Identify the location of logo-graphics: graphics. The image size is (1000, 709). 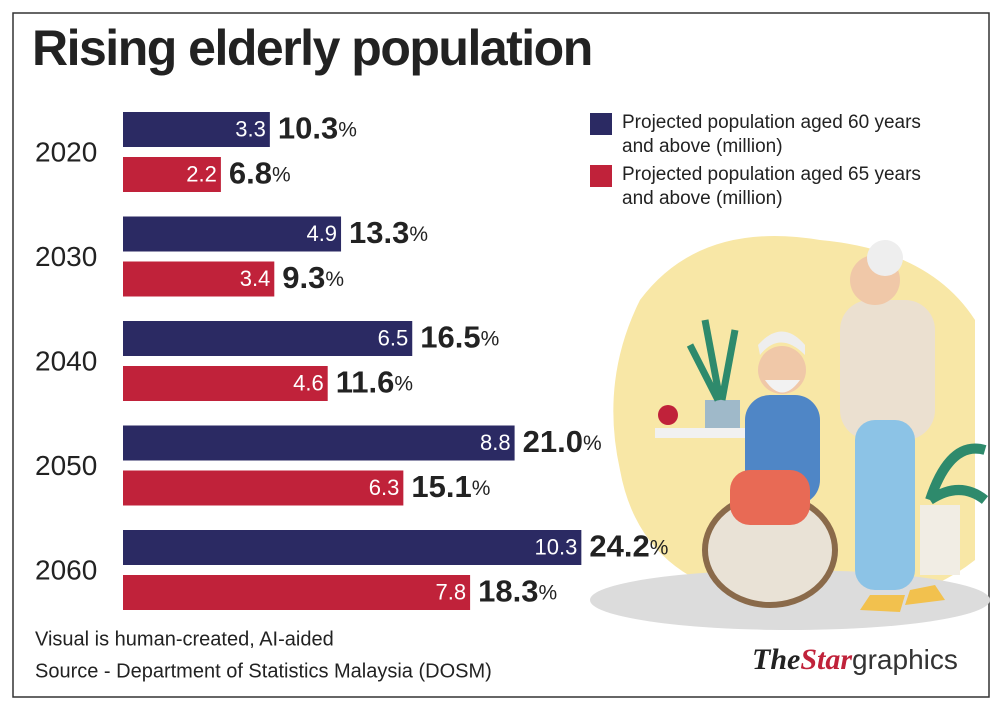
(905, 659).